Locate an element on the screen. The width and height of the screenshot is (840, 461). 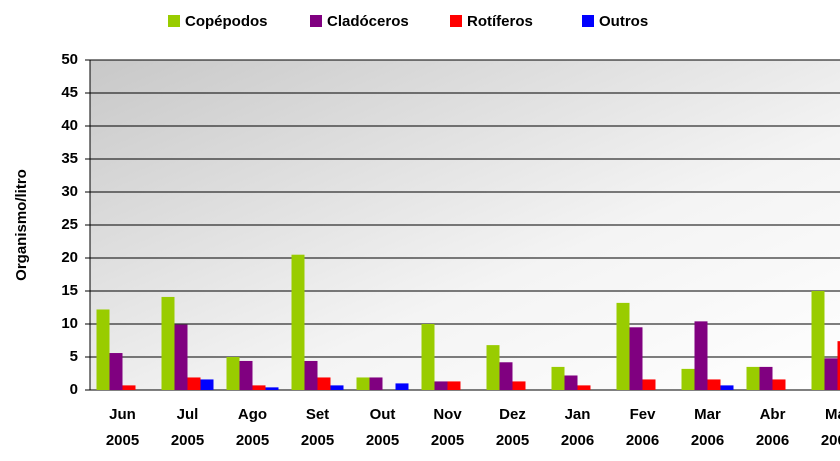
y-tick-label: 30 is located at coordinates (69, 191).